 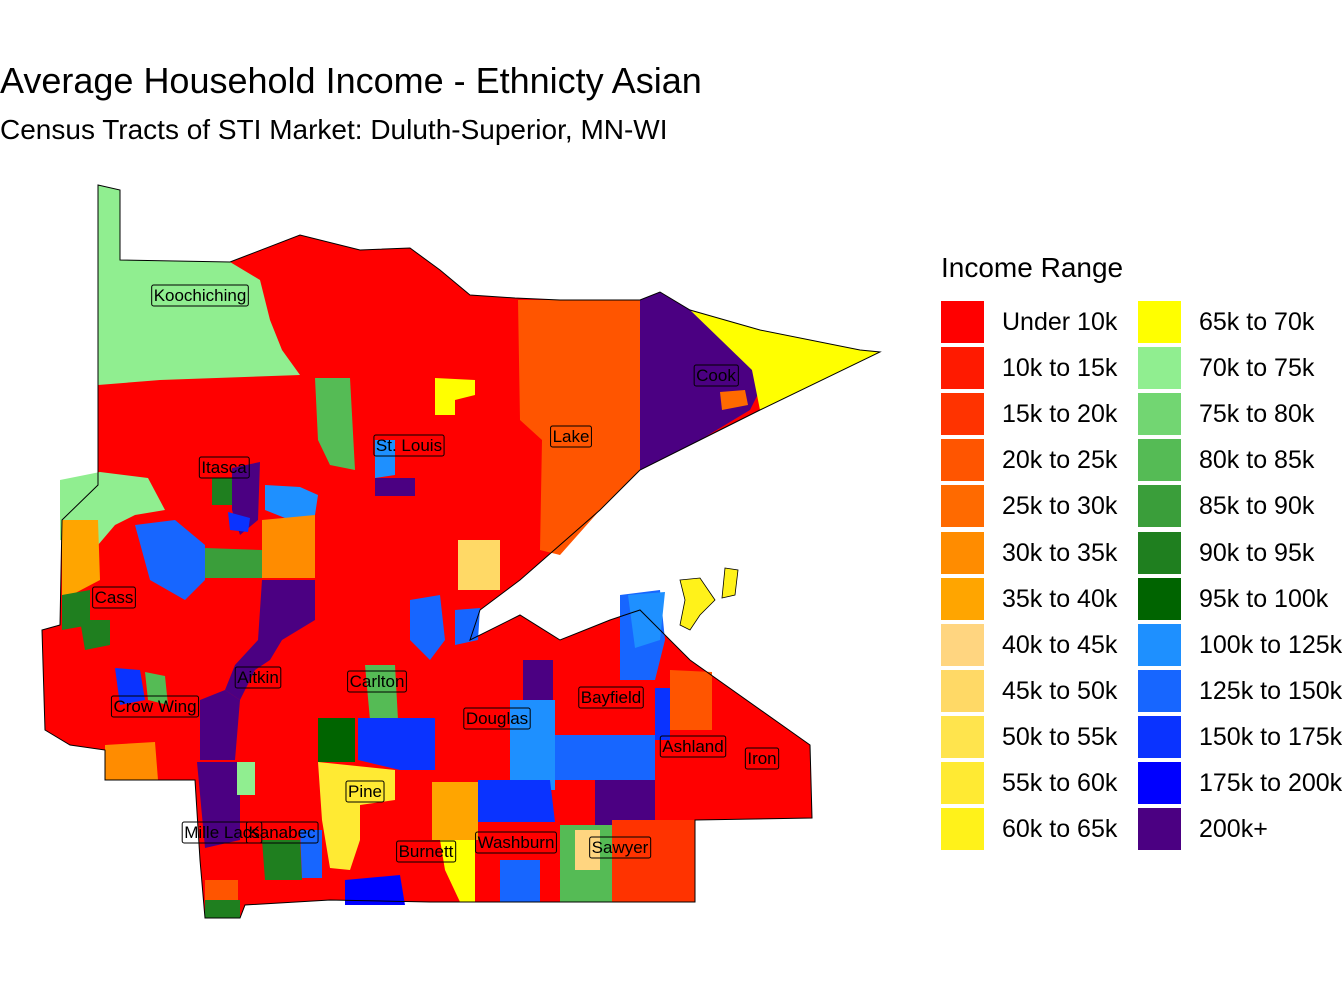 What do you see at coordinates (95, 635) in the screenshot?
I see `region-cass-green2` at bounding box center [95, 635].